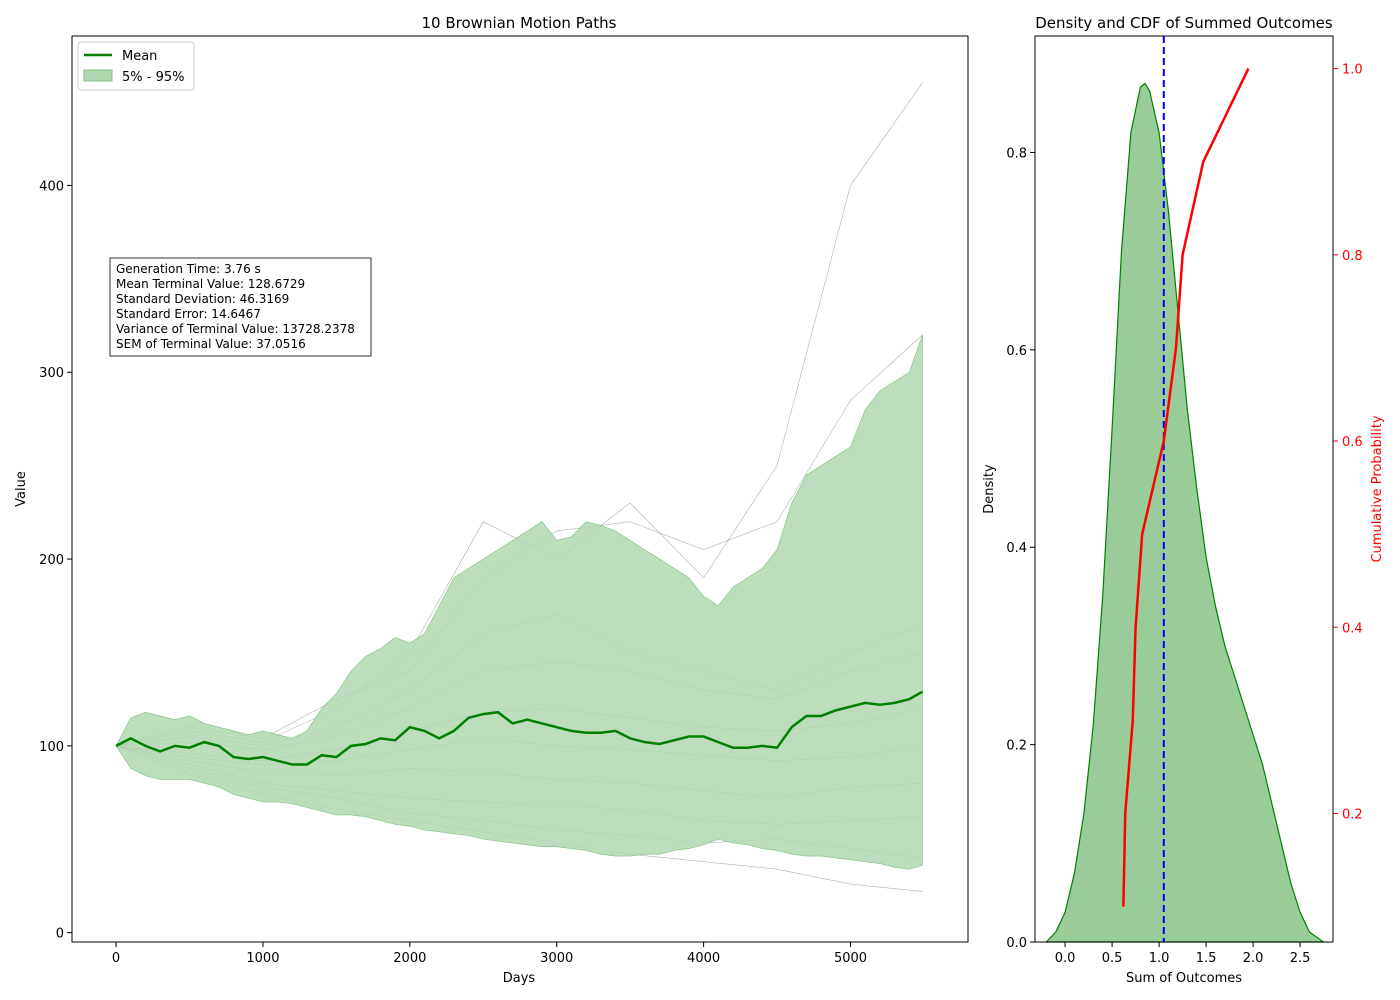 The height and width of the screenshot is (1000, 1400). What do you see at coordinates (1253, 958) in the screenshot?
I see `right-x-tick-label: 2.0` at bounding box center [1253, 958].